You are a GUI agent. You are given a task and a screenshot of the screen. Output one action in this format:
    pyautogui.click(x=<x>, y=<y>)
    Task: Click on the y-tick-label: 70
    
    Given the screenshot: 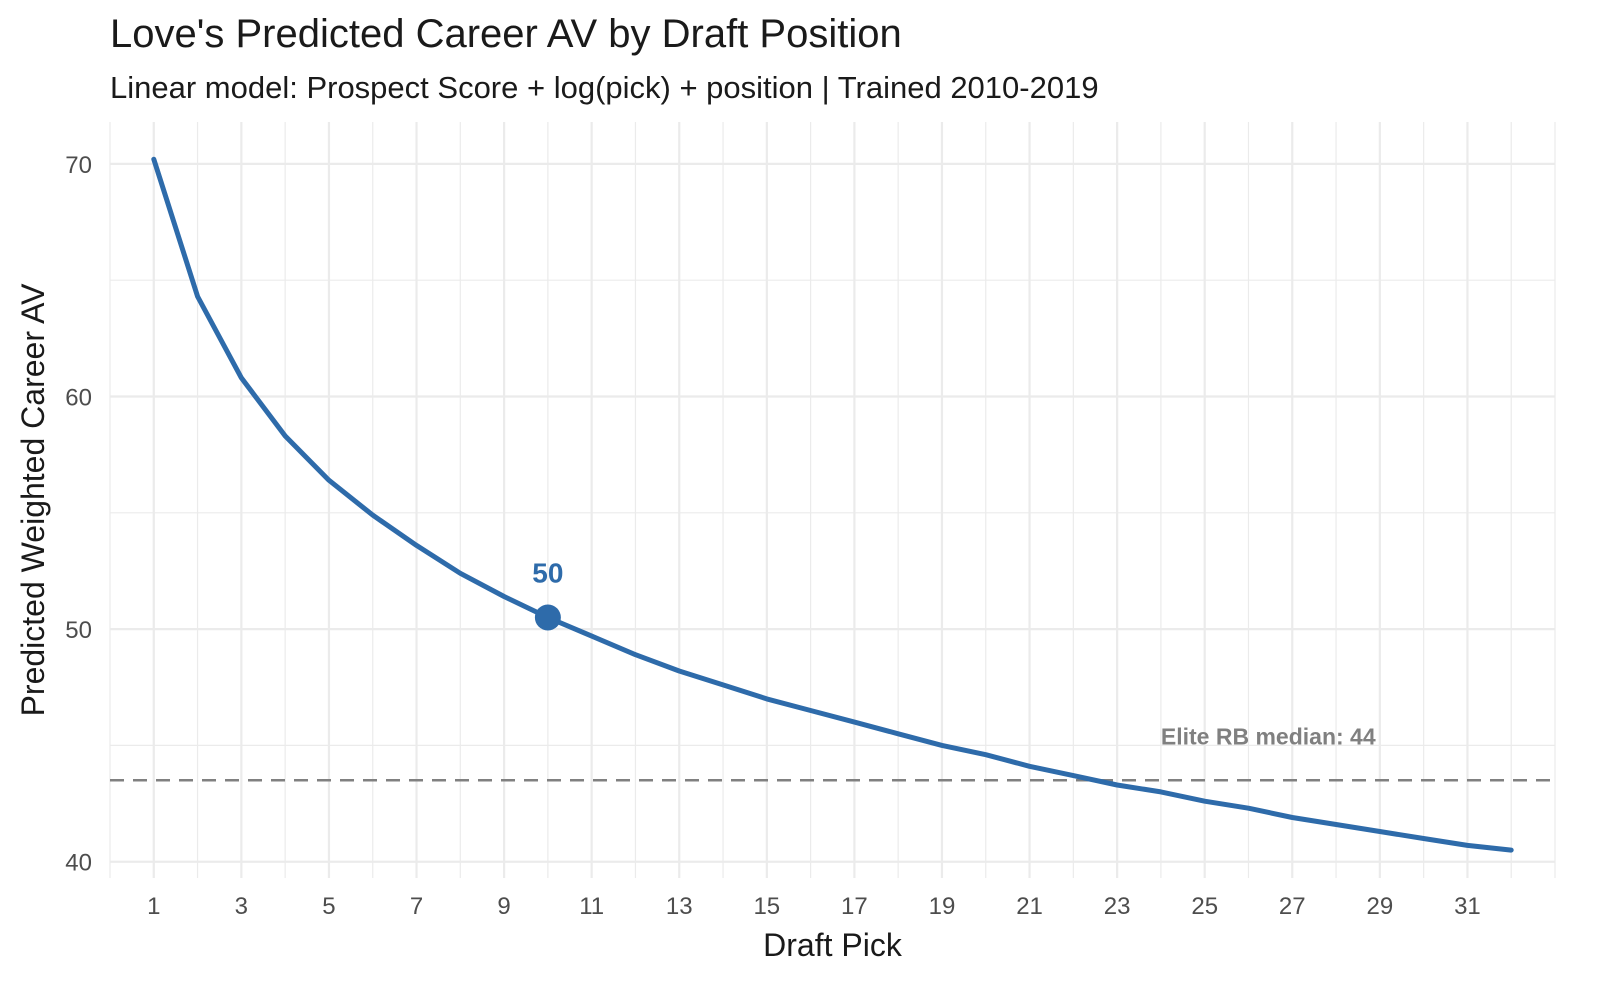 What is the action you would take?
    pyautogui.click(x=78, y=165)
    